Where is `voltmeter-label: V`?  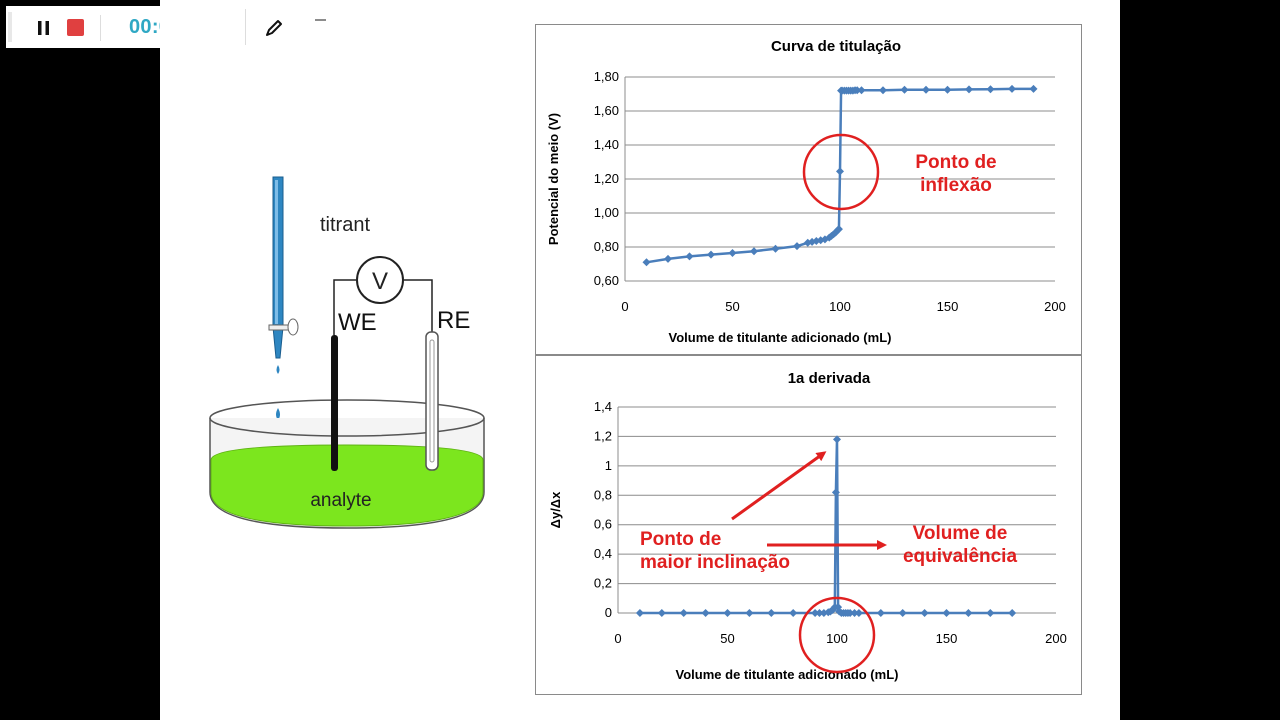
voltmeter-label: V is located at coordinates (380, 281).